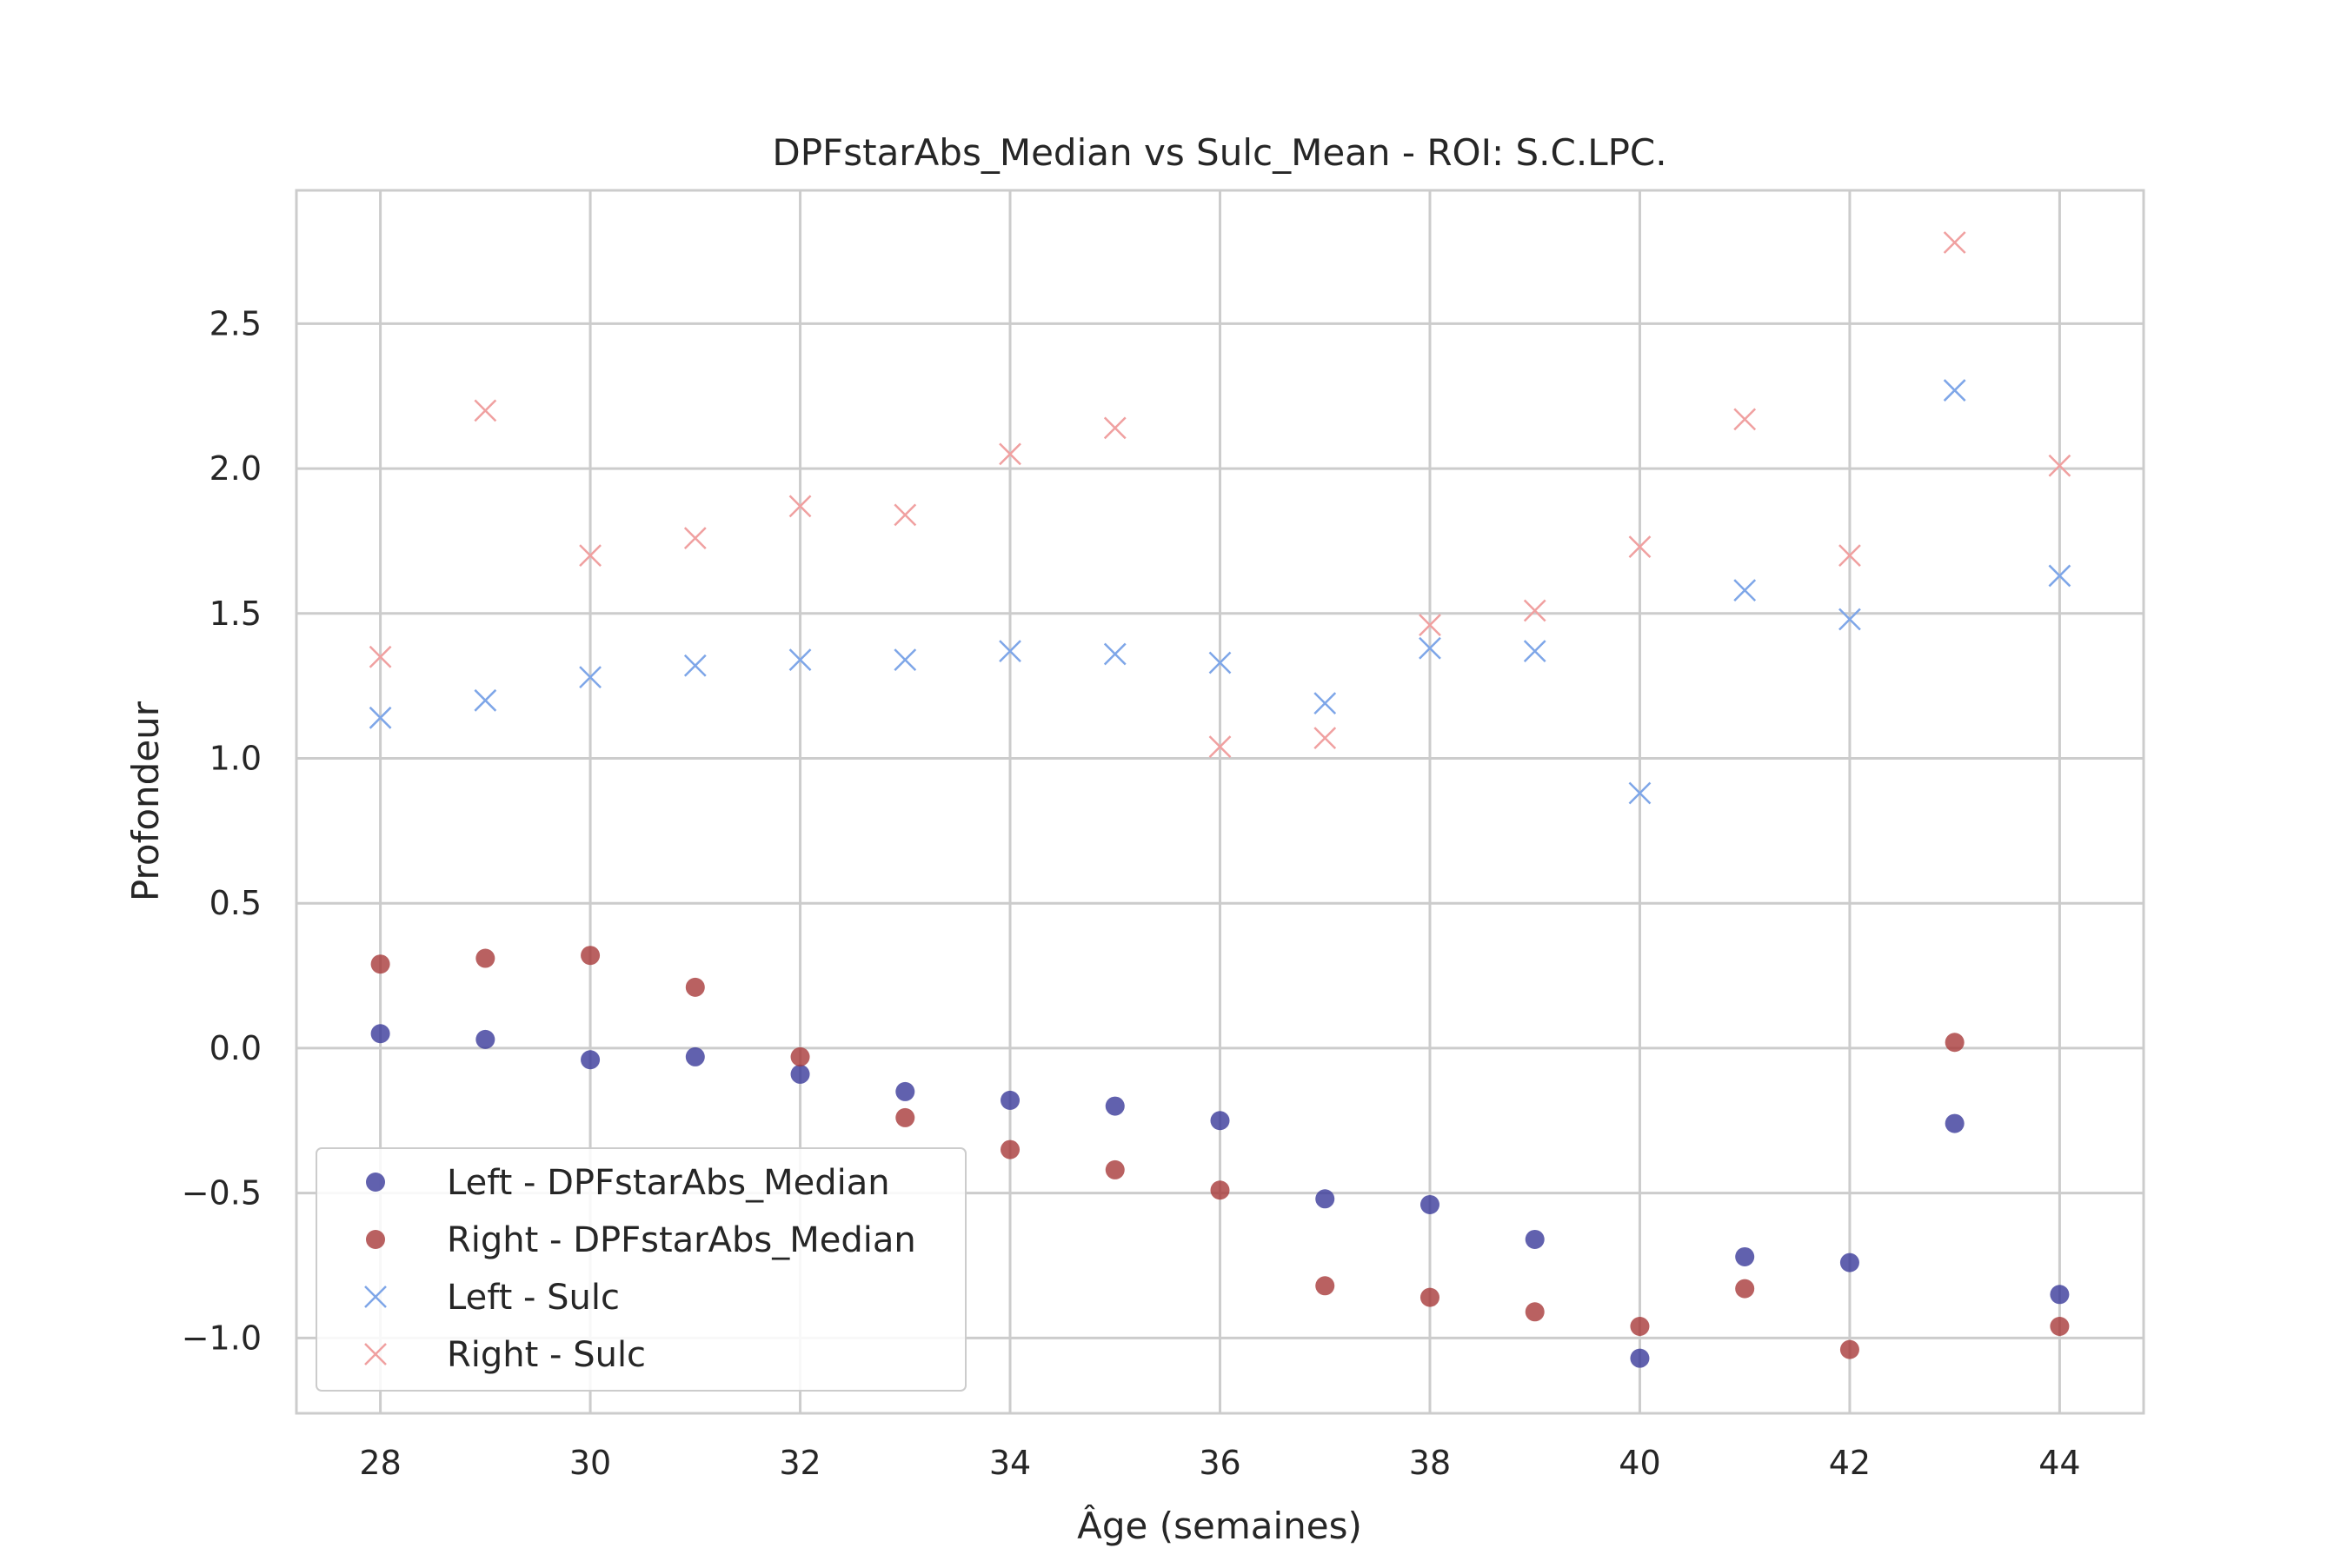  I want to click on x-tick-label: 42, so click(1850, 1463).